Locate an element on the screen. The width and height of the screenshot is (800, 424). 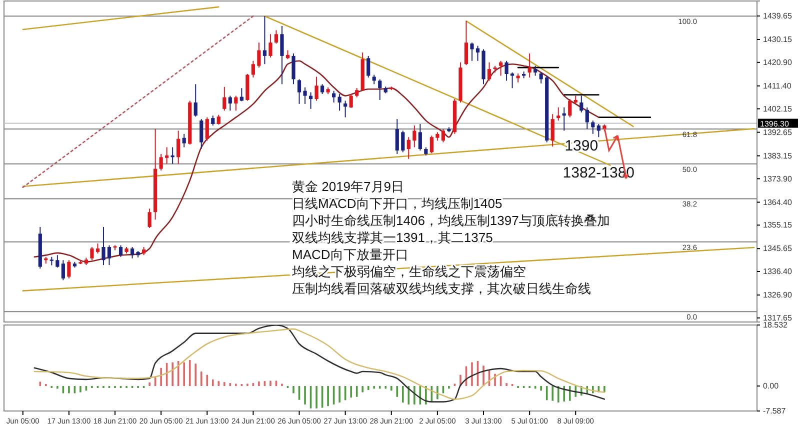
y-tick-label: 18.532 is located at coordinates (775, 325).